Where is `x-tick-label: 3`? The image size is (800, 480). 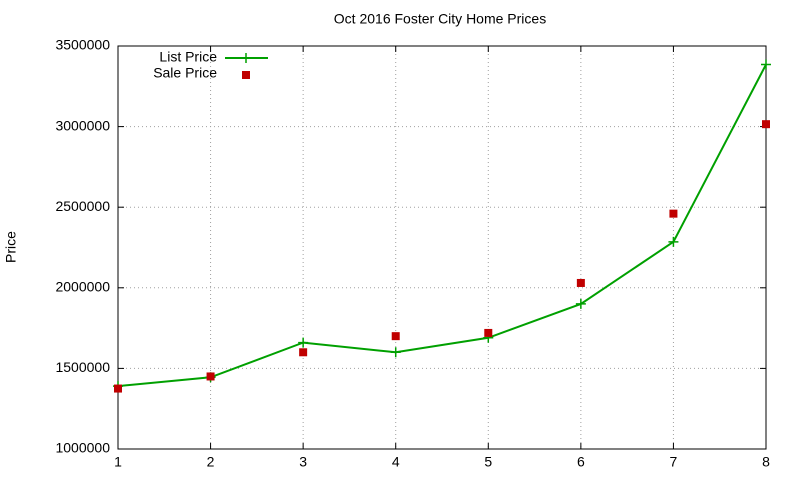
x-tick-label: 3 is located at coordinates (303, 462).